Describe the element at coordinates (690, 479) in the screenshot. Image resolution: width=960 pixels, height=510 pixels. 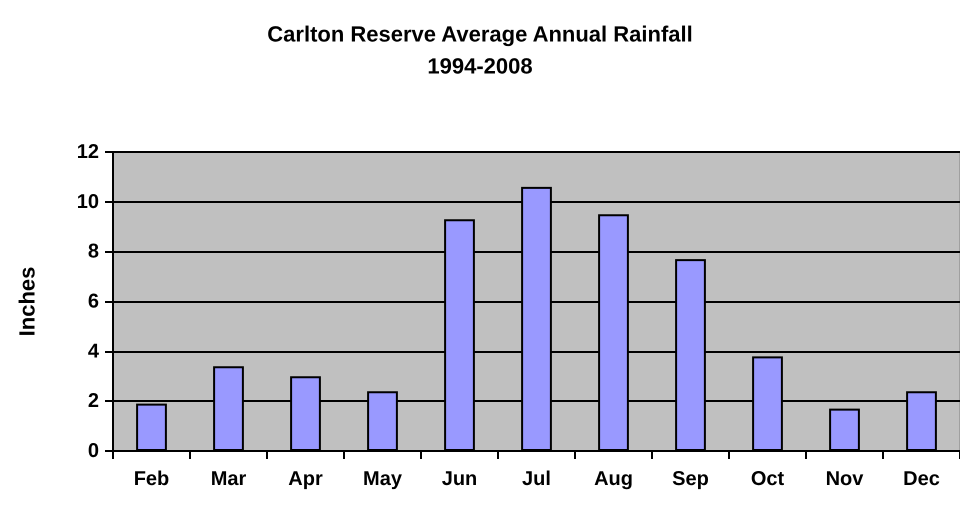
I see `x-tick-label: Sep` at that location.